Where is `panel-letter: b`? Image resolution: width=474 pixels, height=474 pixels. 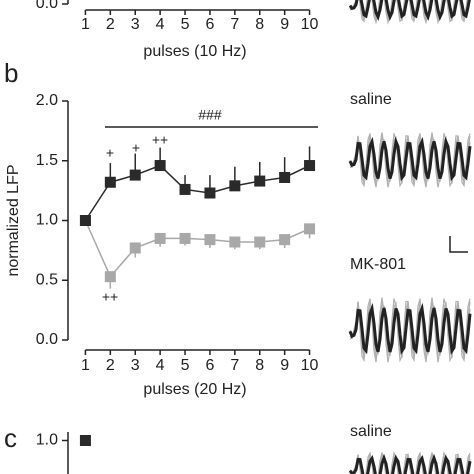
panel-letter: b is located at coordinates (11, 73).